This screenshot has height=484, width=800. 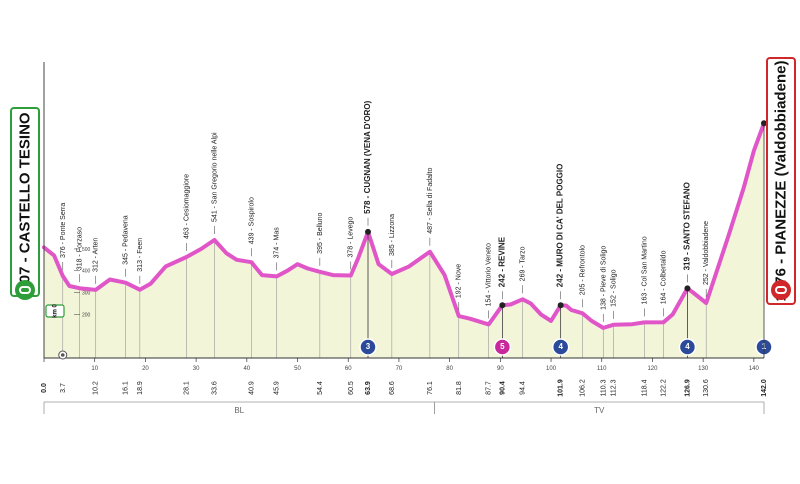 I want to click on km-tick-label: 70, so click(x=399, y=369).